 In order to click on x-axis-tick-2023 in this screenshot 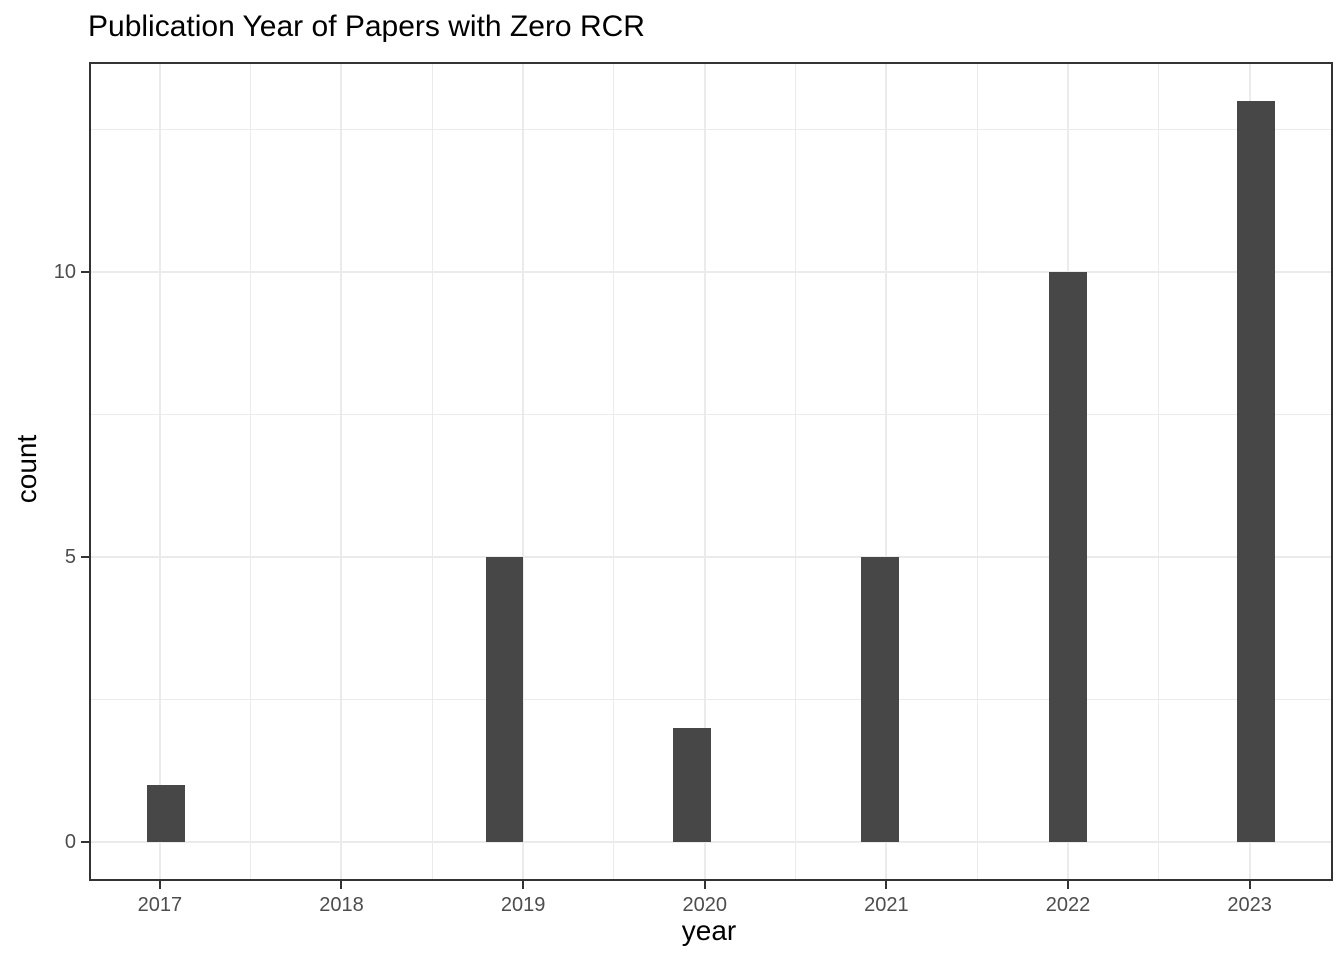, I will do `click(1249, 885)`.